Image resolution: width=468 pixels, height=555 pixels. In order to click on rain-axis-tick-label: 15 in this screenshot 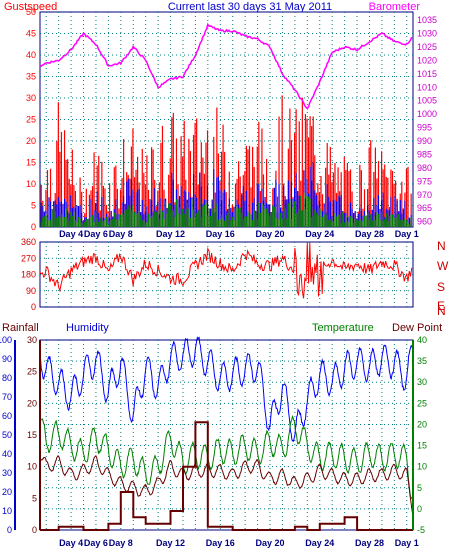, I will do `click(32, 435)`.